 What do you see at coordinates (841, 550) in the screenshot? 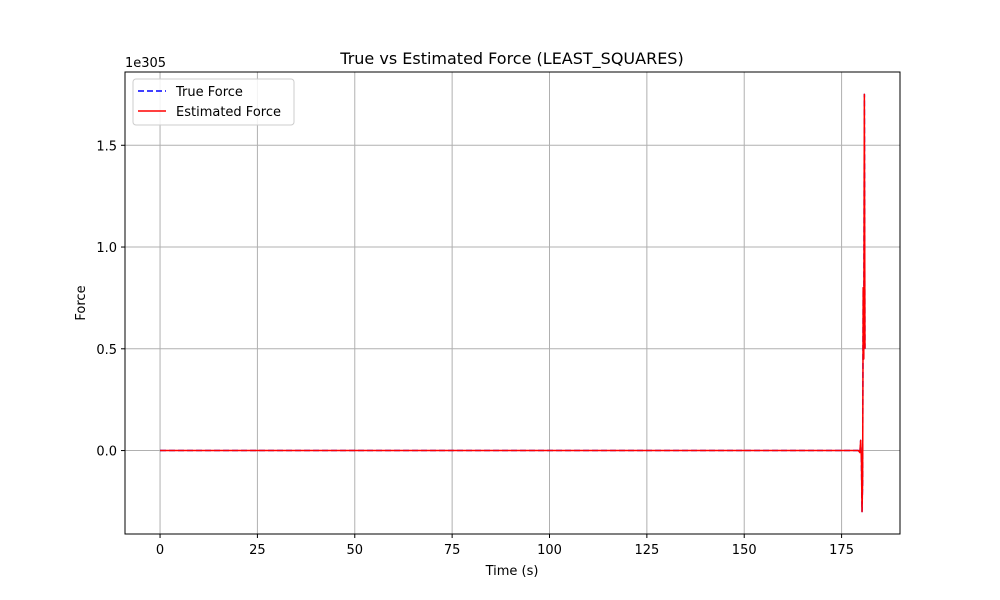
I see `x-tick-label: 175` at bounding box center [841, 550].